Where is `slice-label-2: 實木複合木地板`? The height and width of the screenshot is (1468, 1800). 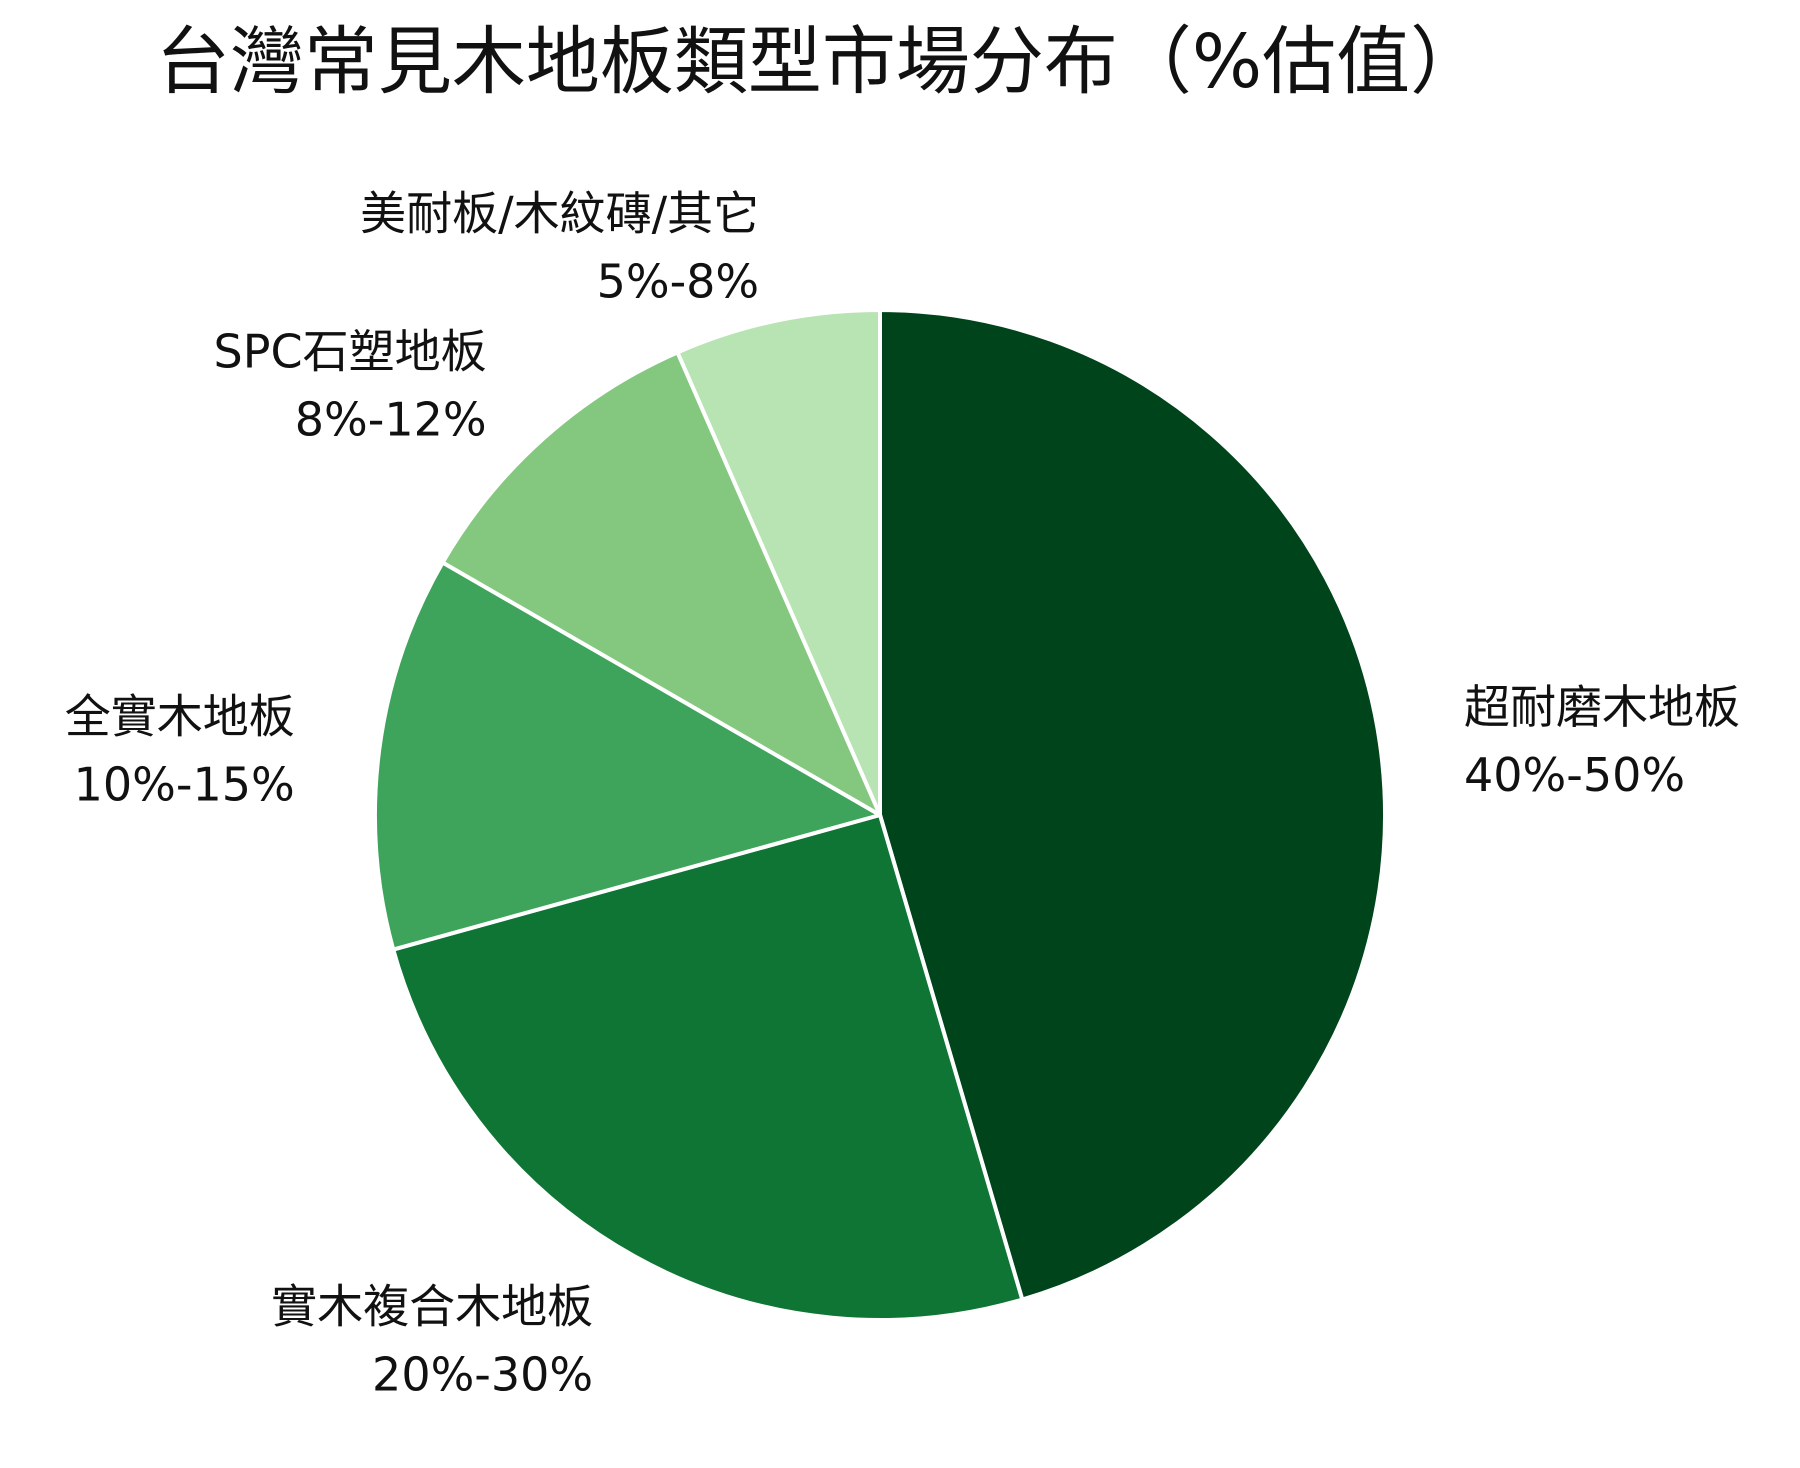 slice-label-2: 實木複合木地板 is located at coordinates (432, 1307).